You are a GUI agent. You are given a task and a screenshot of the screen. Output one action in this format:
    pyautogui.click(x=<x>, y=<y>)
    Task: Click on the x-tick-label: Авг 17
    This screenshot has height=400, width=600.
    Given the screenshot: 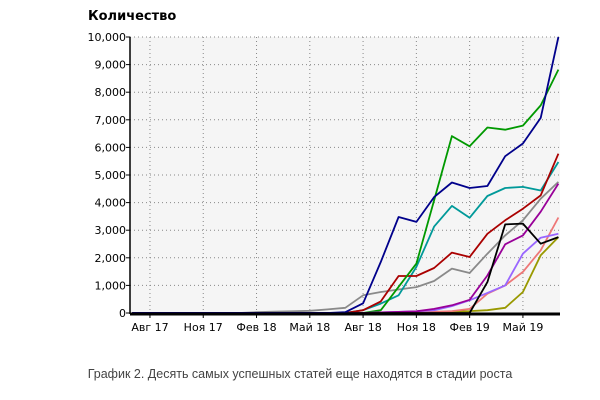 What is the action you would take?
    pyautogui.click(x=149, y=327)
    